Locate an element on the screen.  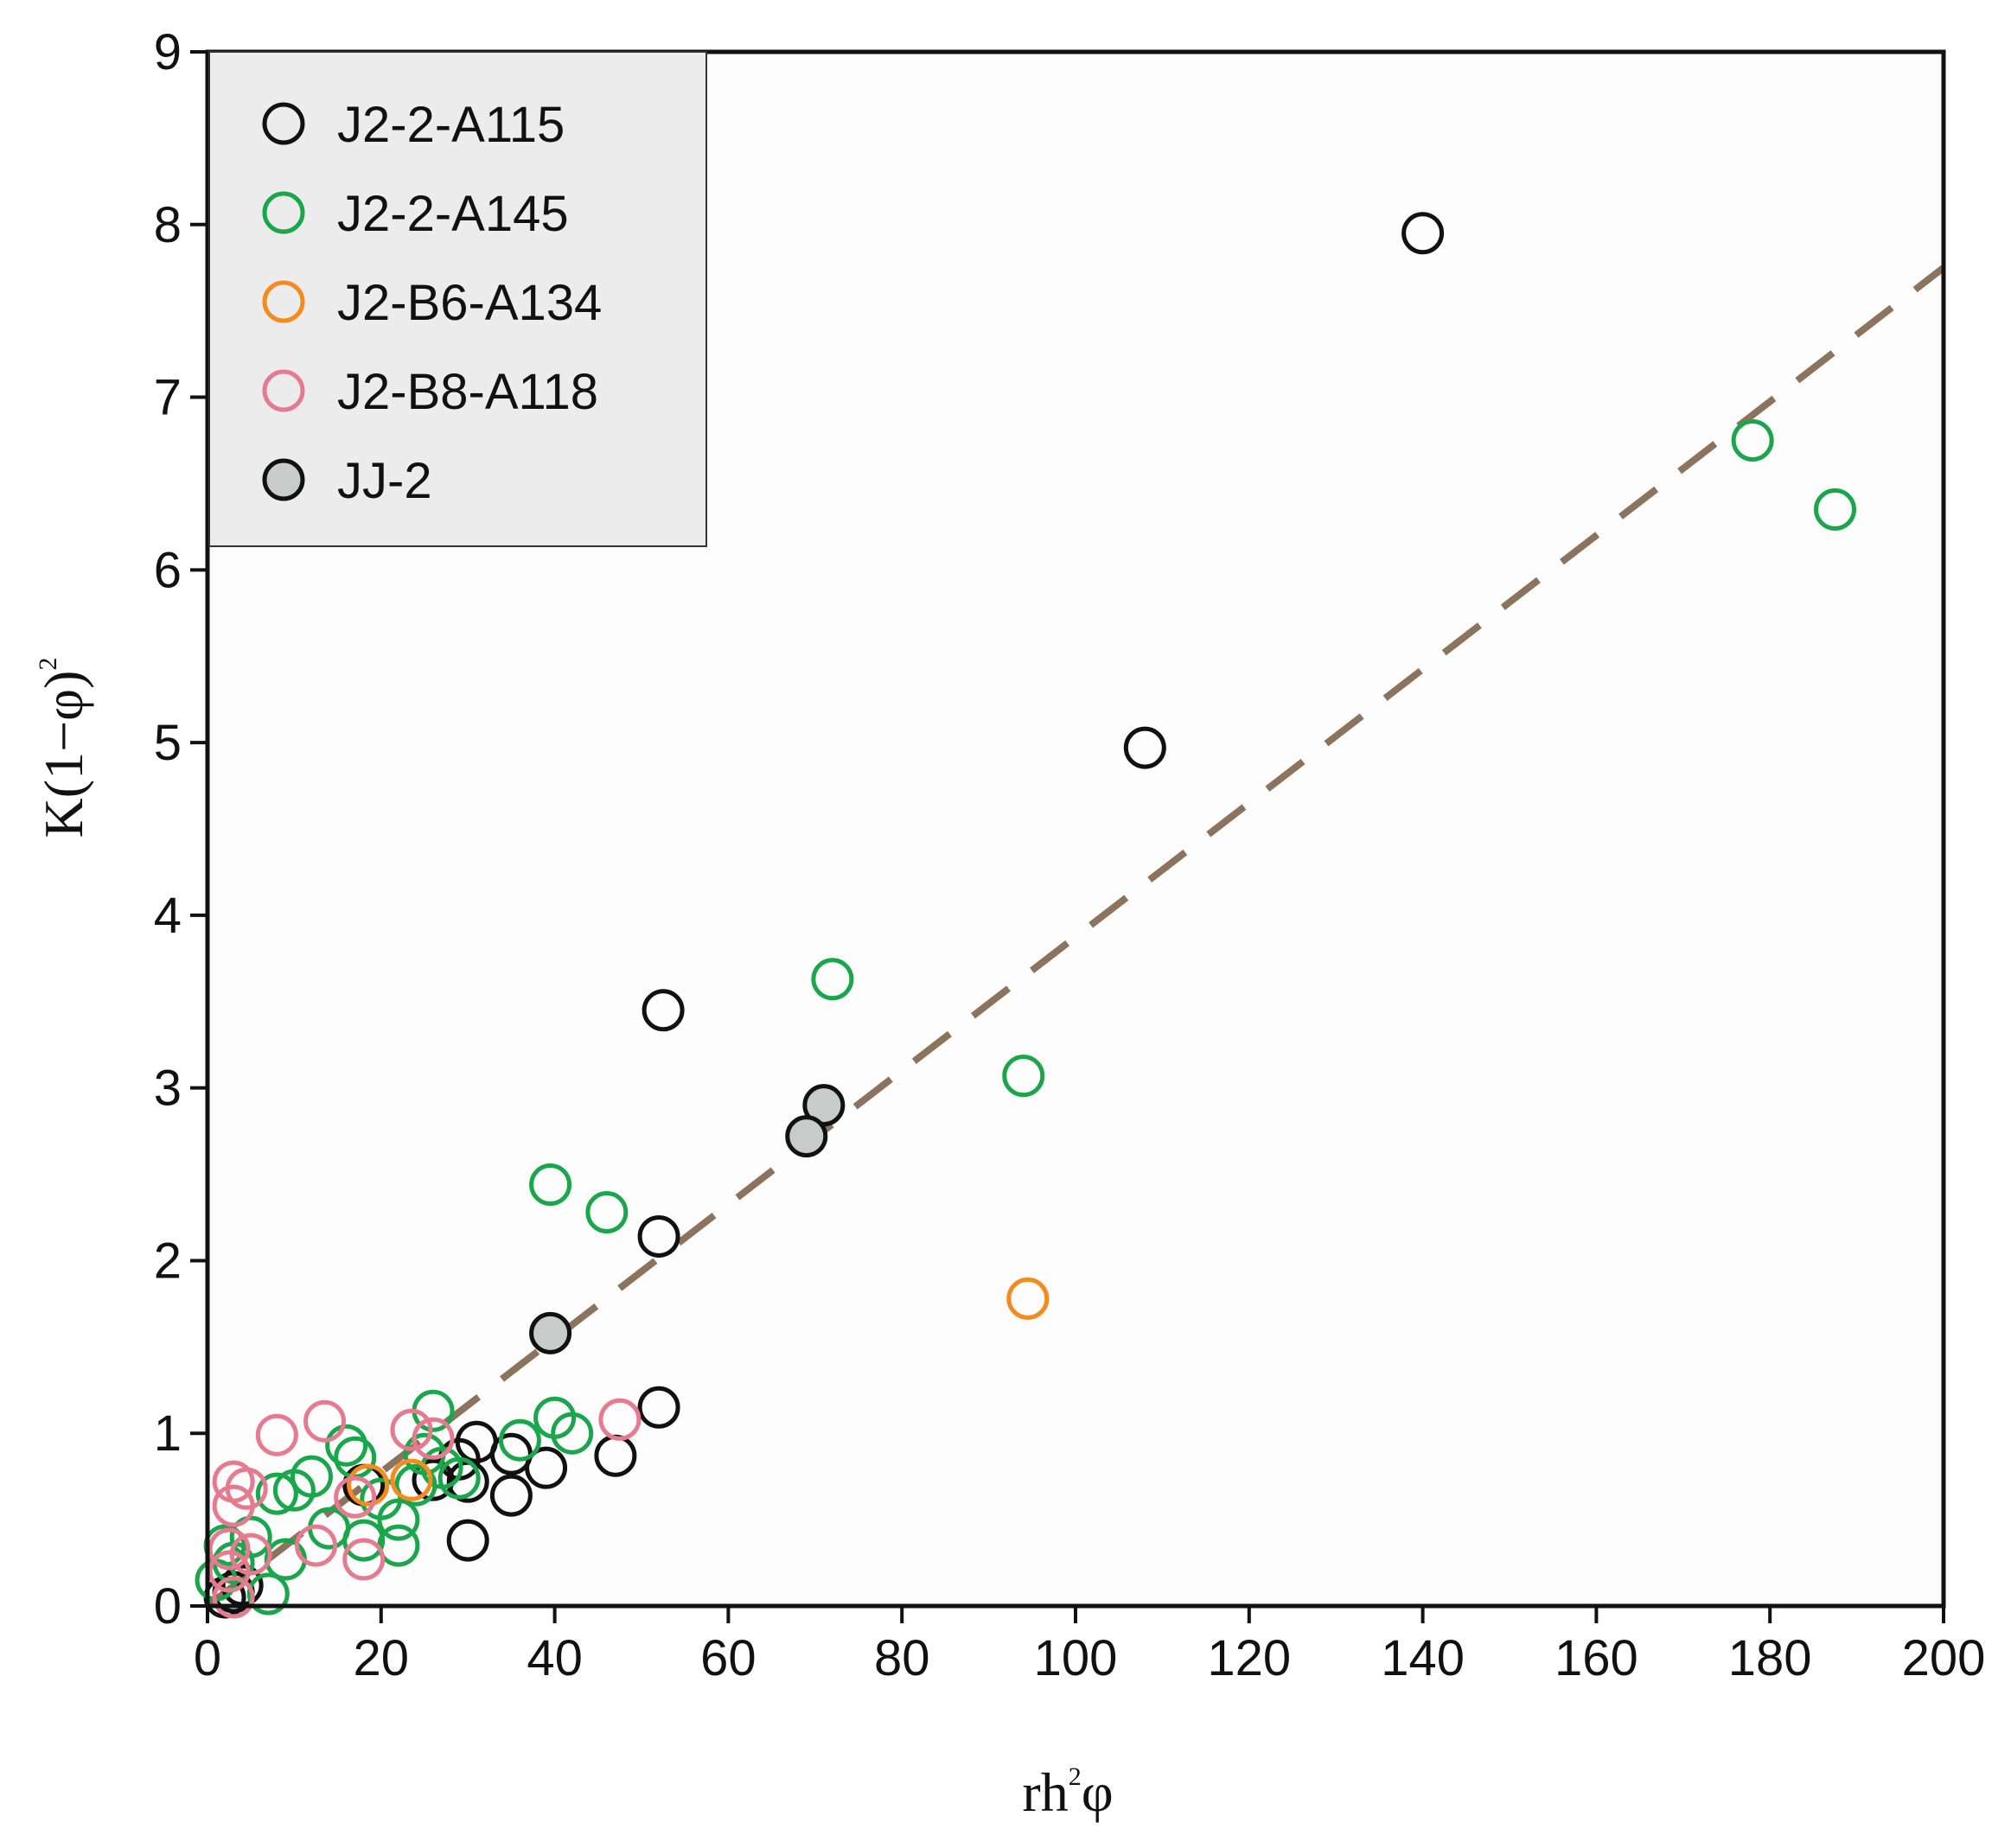
x-axis-title: rh2φ is located at coordinates (1067, 1792).